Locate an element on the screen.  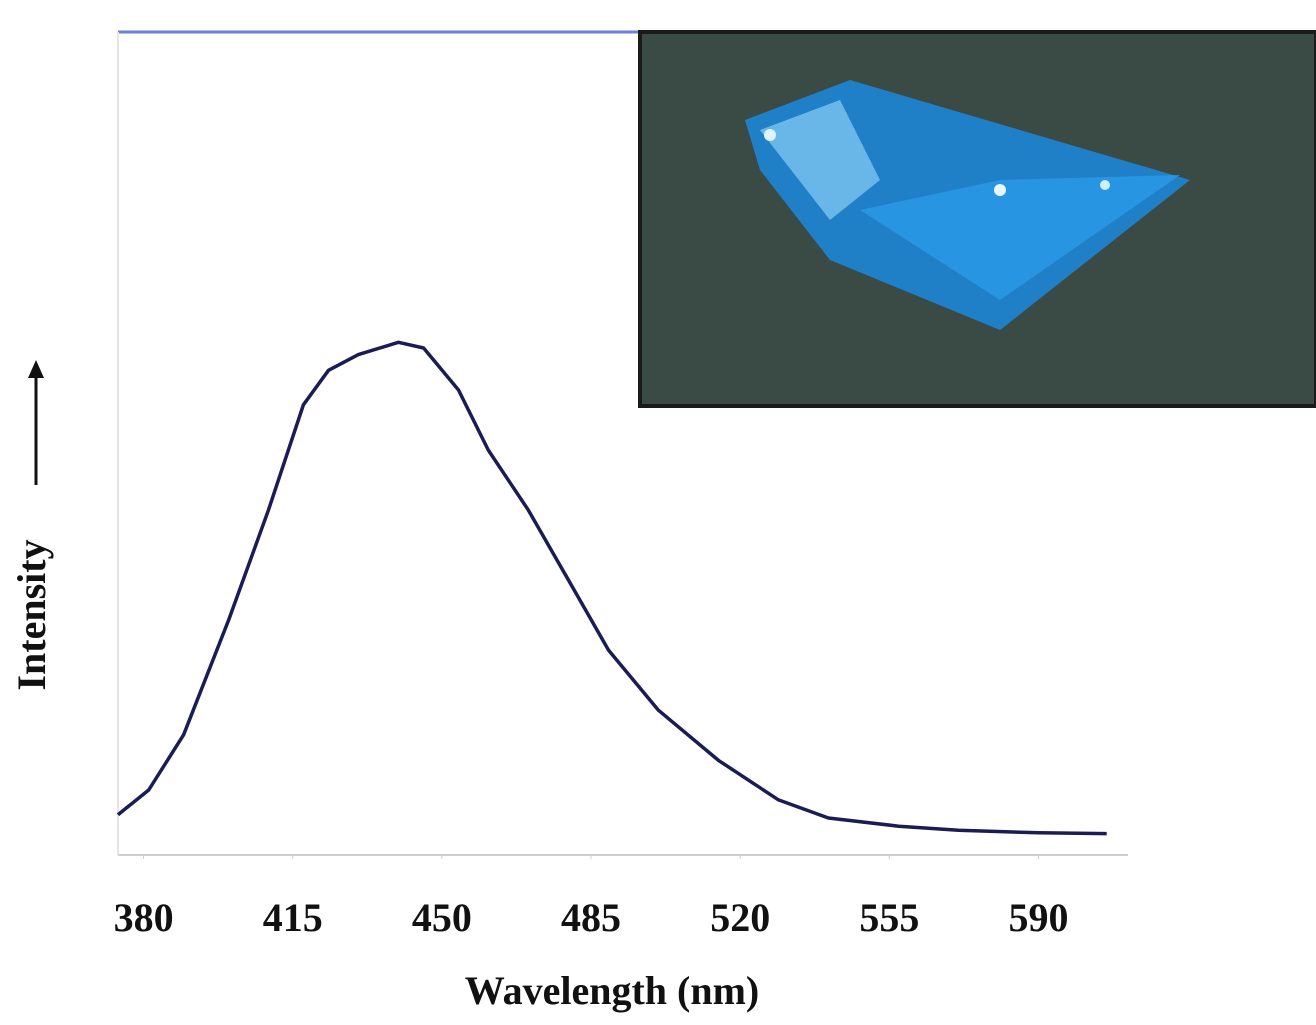
x-tick-label: 450 is located at coordinates (442, 917).